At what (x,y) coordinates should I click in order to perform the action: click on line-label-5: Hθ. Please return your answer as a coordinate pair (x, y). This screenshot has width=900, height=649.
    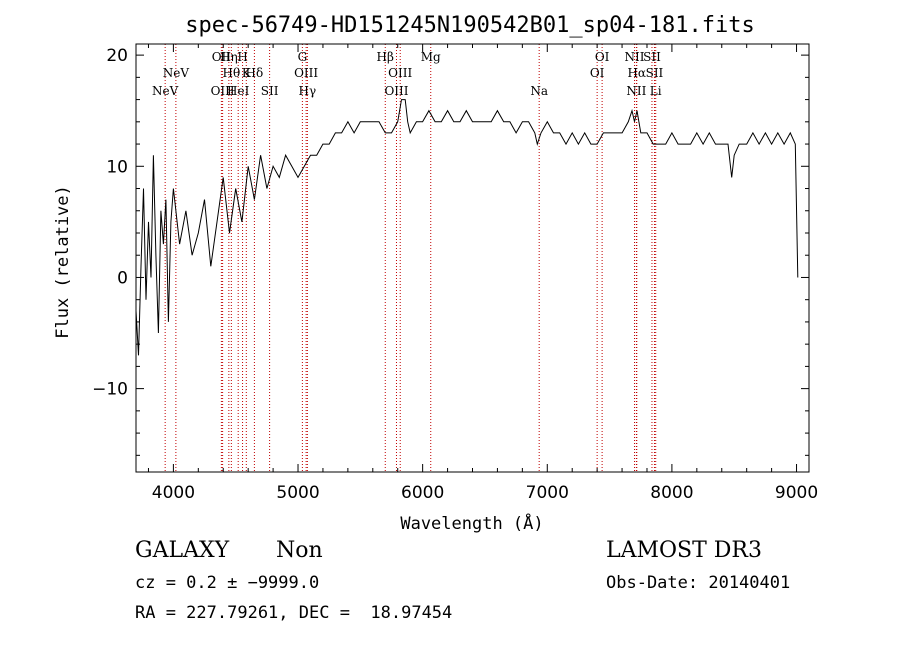
    Looking at the image, I should click on (231, 73).